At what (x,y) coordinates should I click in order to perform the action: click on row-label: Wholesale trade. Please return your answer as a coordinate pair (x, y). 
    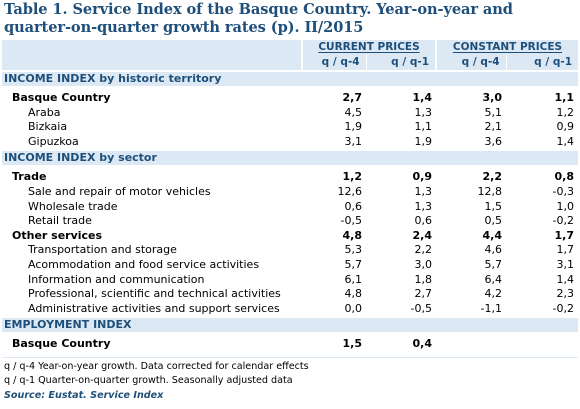
    Looking at the image, I should click on (73, 206).